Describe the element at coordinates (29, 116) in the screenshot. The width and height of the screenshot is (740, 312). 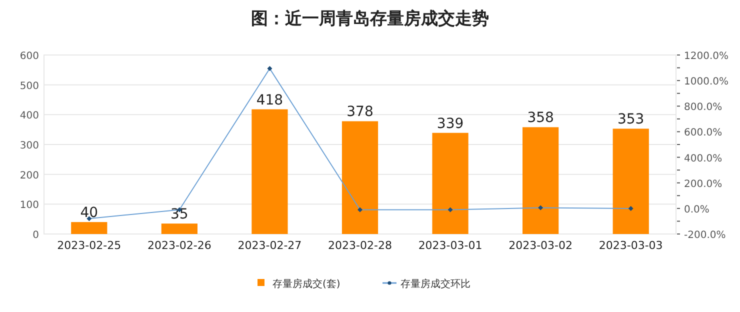
I see `y-tick-label: 400` at that location.